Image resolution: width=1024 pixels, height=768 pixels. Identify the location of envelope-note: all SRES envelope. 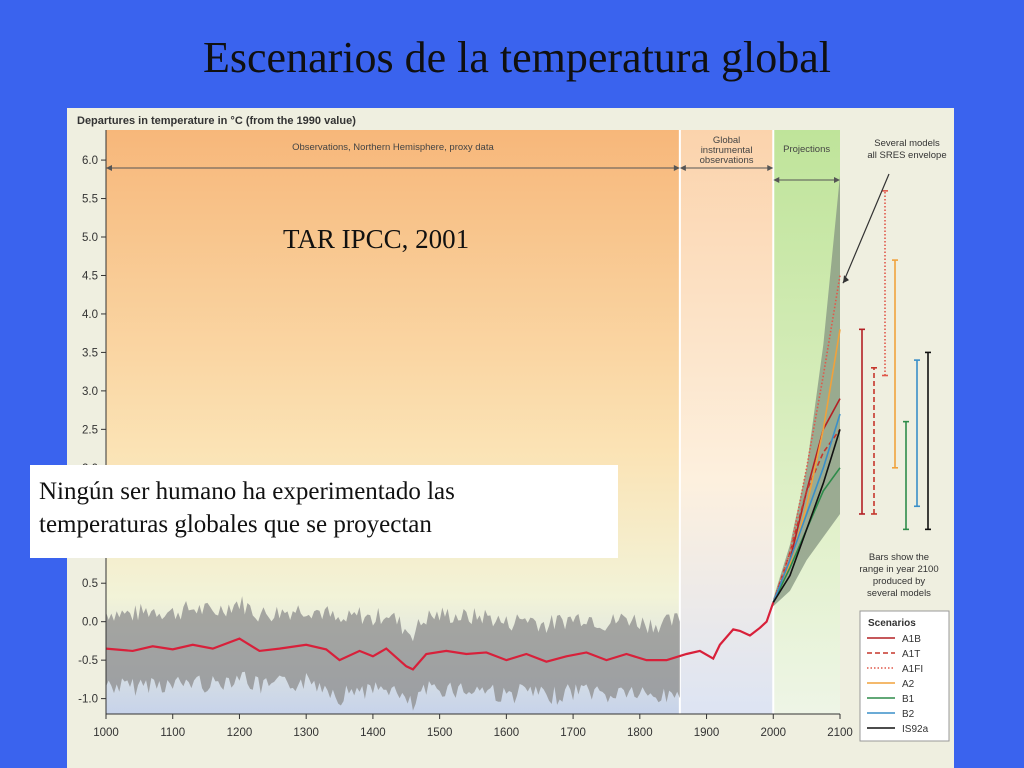
(906, 155).